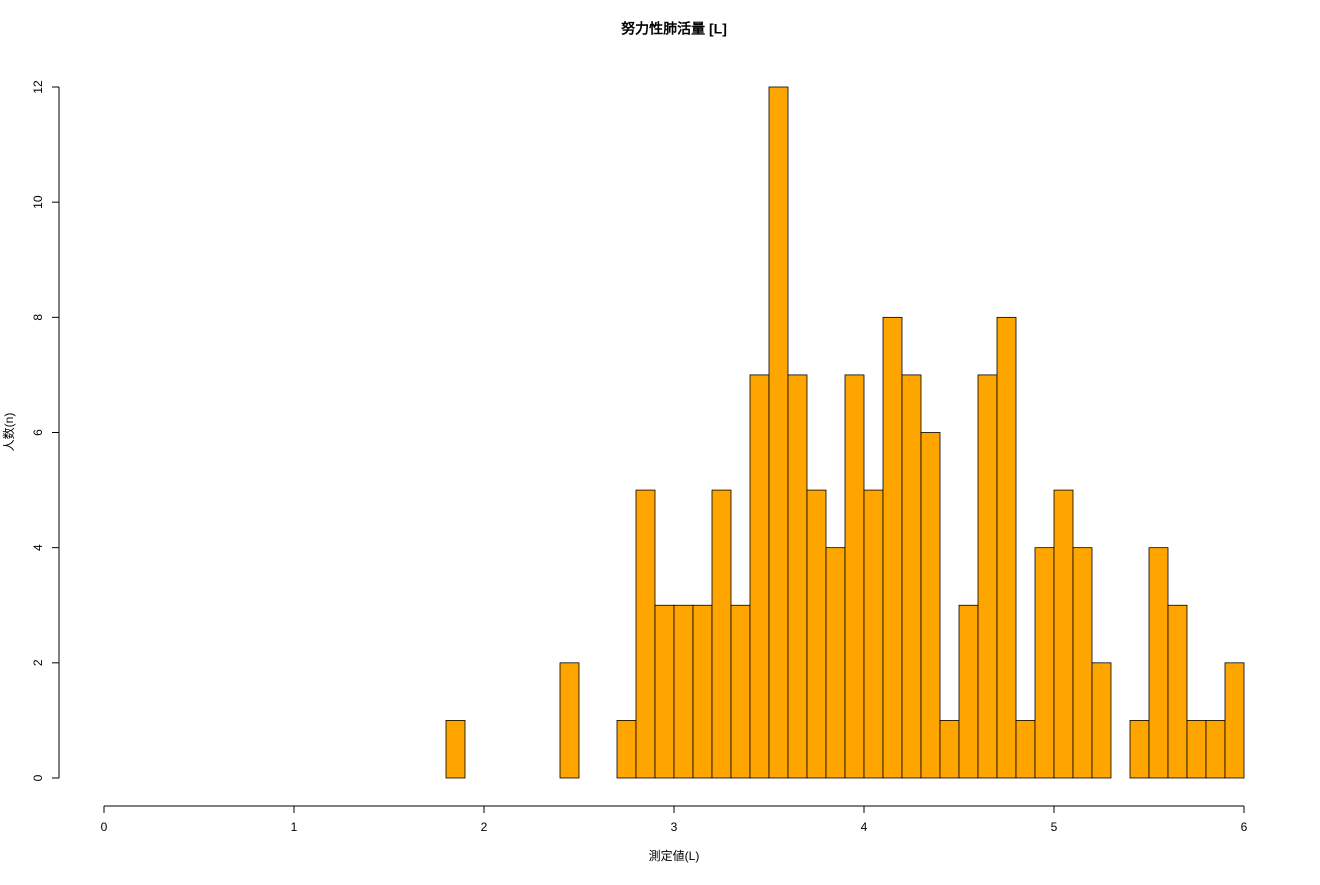 The height and width of the screenshot is (885, 1320). What do you see at coordinates (864, 827) in the screenshot?
I see `x-tick-label: 4` at bounding box center [864, 827].